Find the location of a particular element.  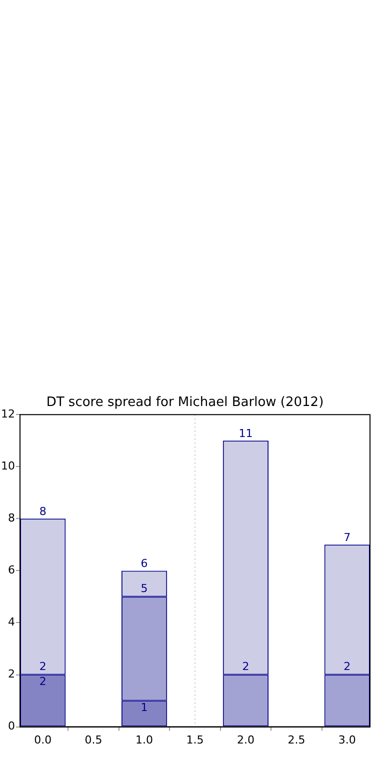

annotation: 5 is located at coordinates (144, 589).